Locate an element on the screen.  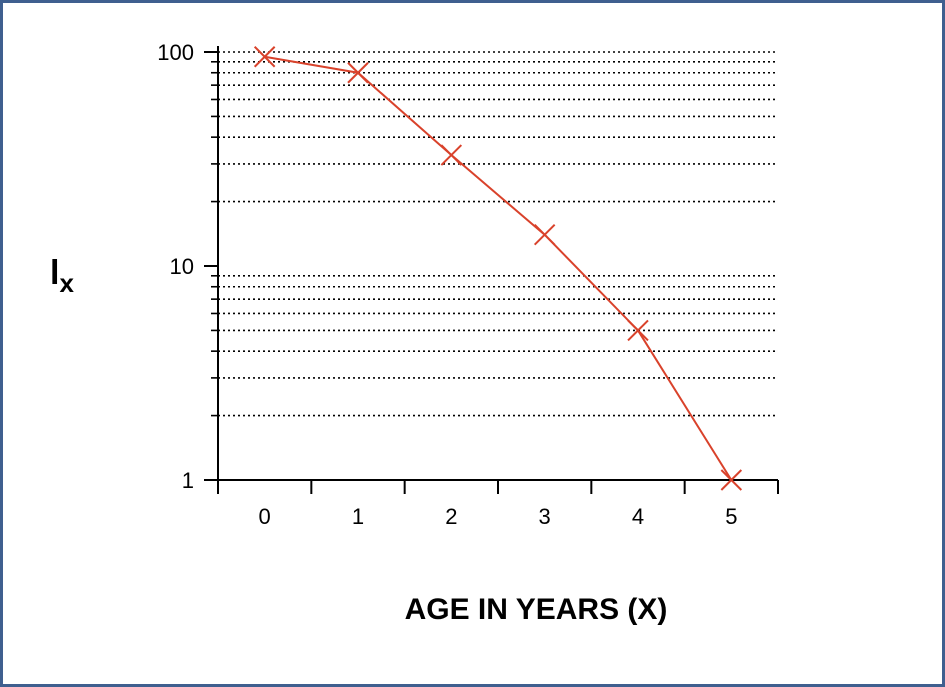
x-tick-label-2: 2 is located at coordinates (451, 516).